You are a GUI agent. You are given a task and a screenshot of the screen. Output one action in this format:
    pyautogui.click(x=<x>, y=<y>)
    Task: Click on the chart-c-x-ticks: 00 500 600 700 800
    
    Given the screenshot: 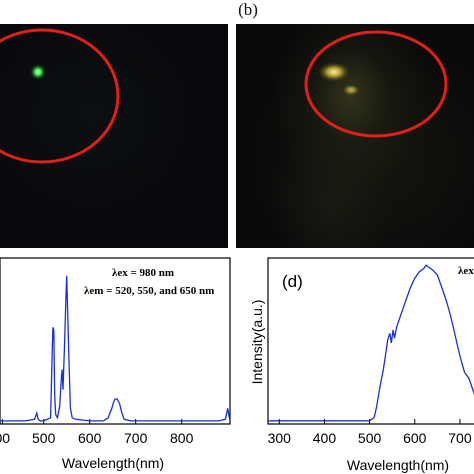 What is the action you would take?
    pyautogui.click(x=97, y=432)
    